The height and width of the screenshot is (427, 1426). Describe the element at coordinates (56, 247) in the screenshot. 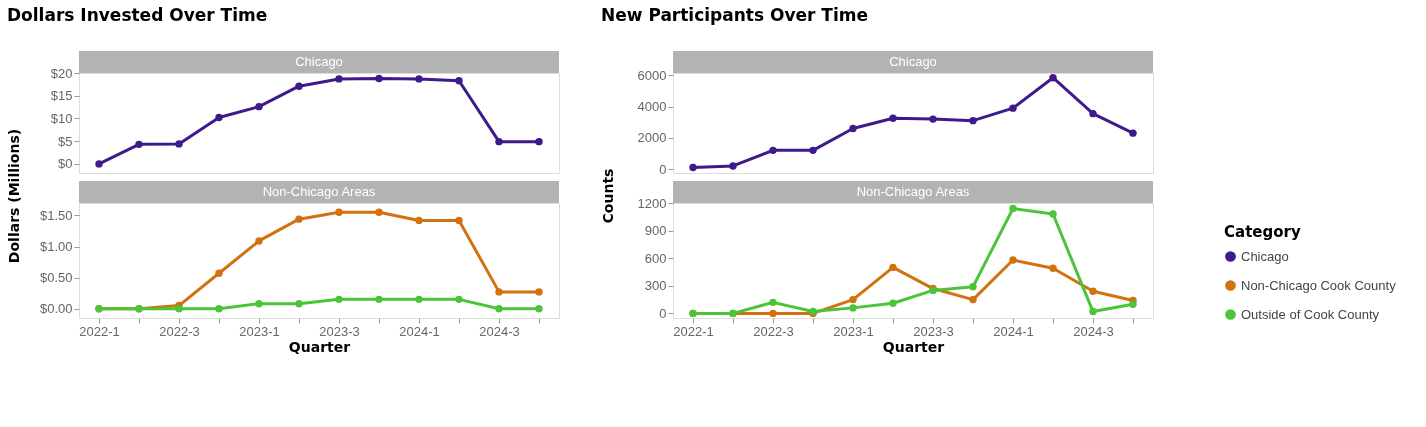

I see `y-tick-label: $1.00` at that location.